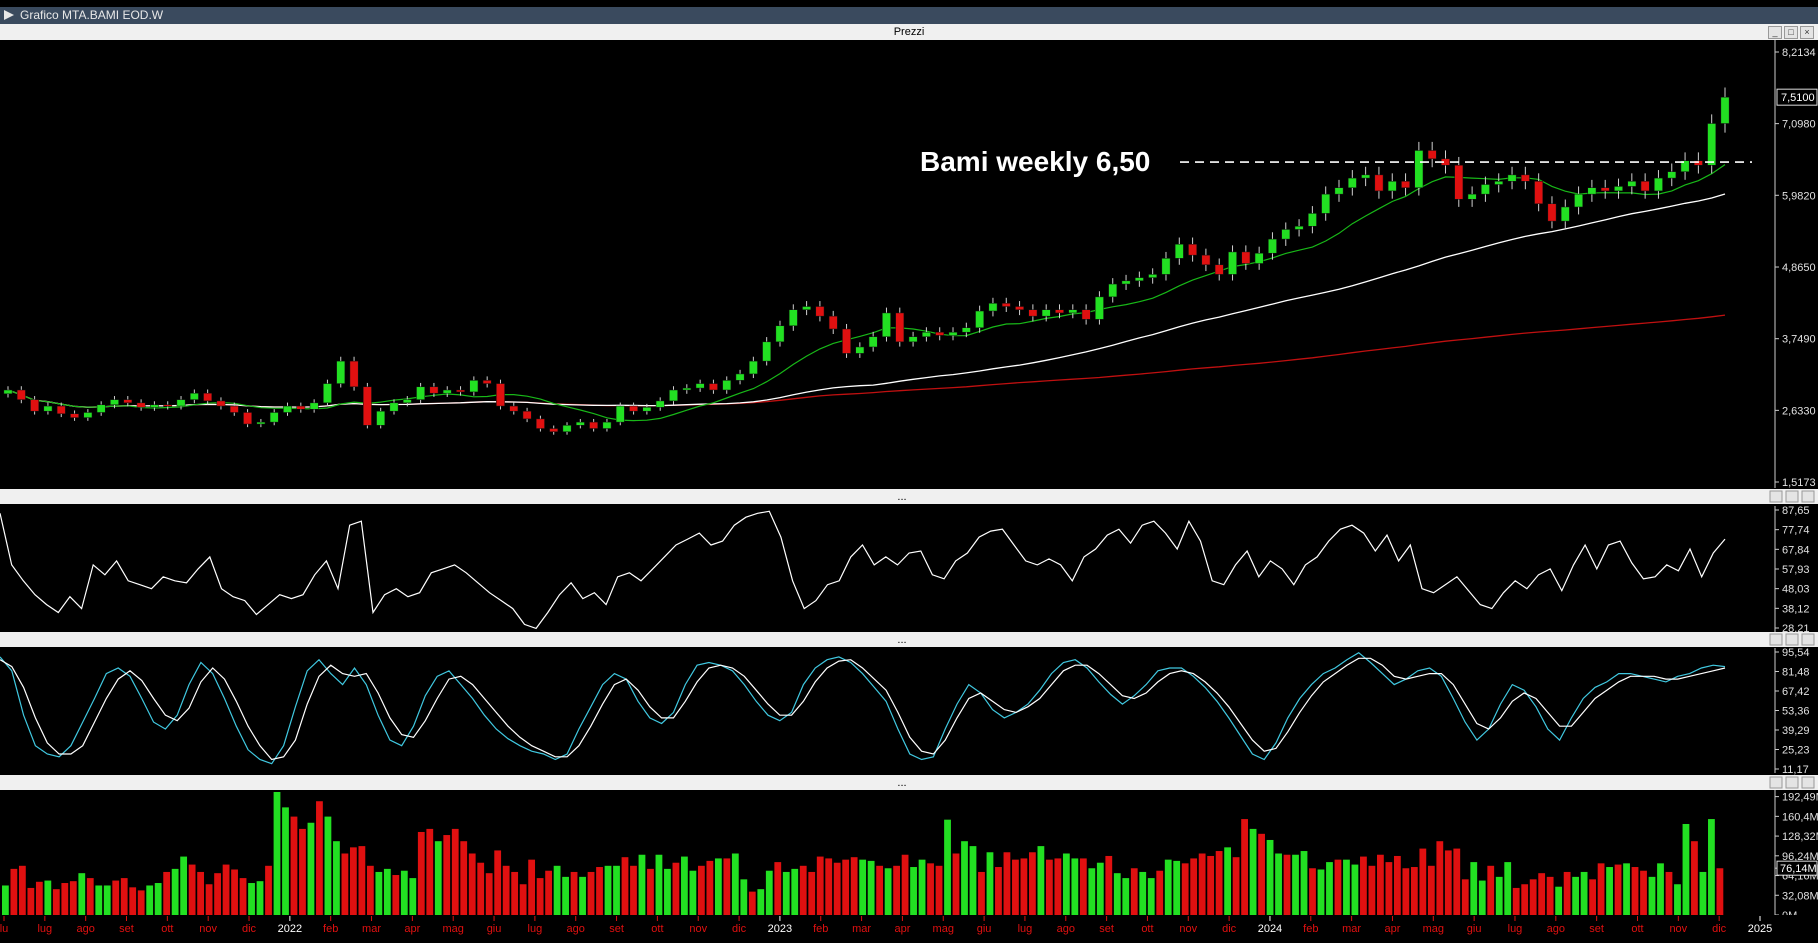 The width and height of the screenshot is (1818, 943). Describe the element at coordinates (1796, 550) in the screenshot. I see `indicator-tick-label: 67,84` at that location.